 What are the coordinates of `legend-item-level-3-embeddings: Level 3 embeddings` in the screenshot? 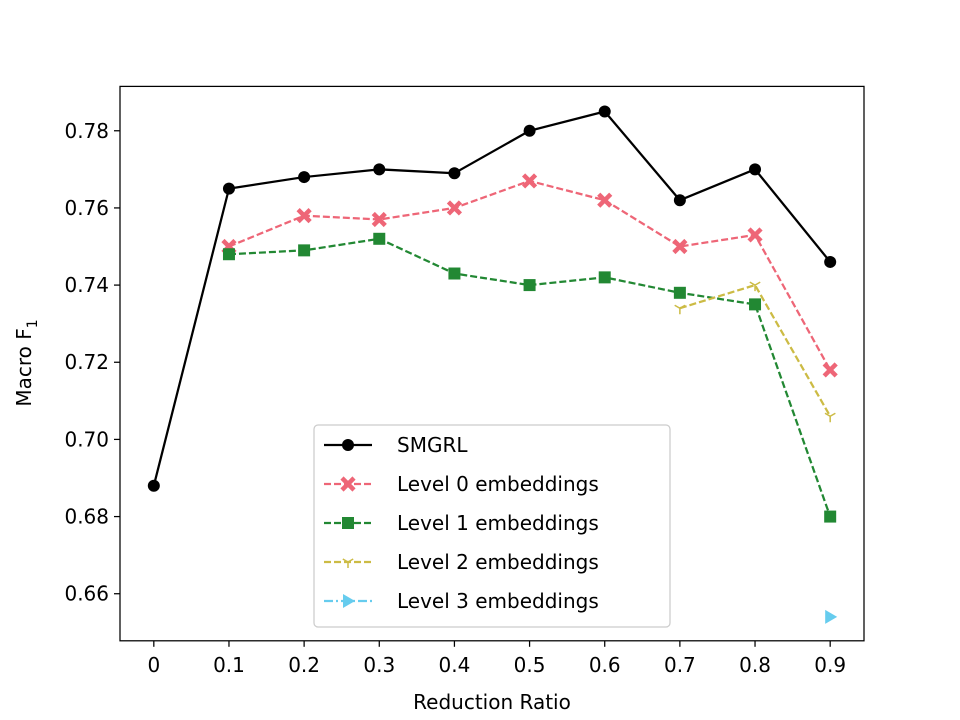 It's located at (461, 601).